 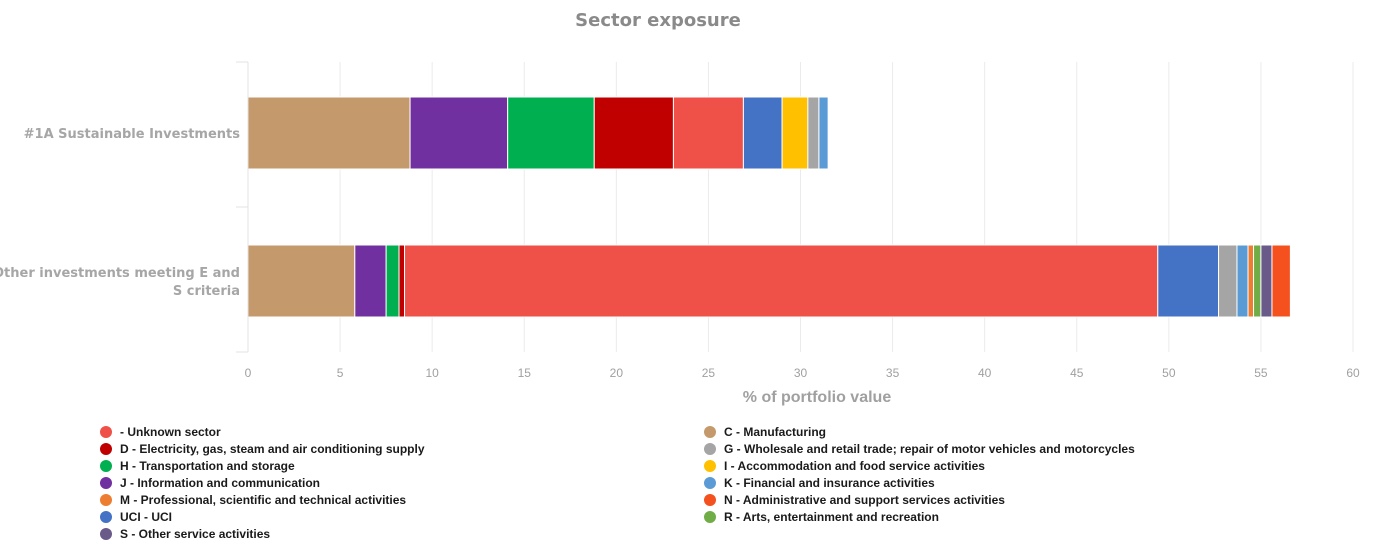 What do you see at coordinates (432, 373) in the screenshot?
I see `x-tick-label: 10` at bounding box center [432, 373].